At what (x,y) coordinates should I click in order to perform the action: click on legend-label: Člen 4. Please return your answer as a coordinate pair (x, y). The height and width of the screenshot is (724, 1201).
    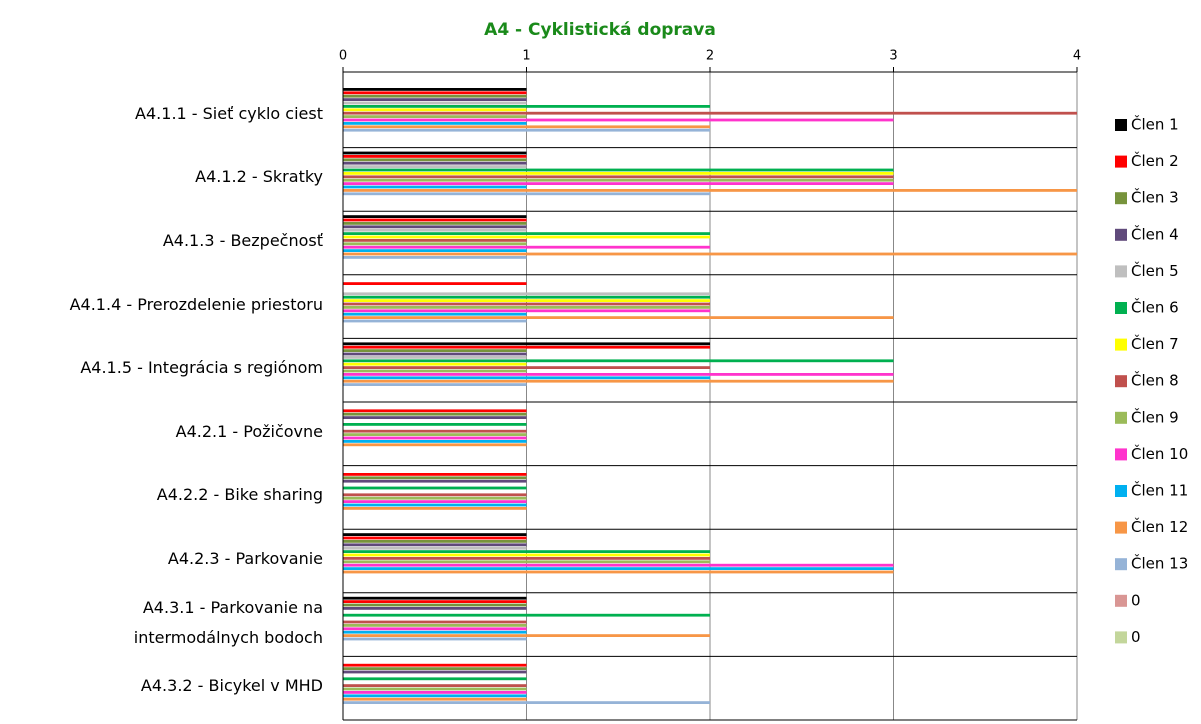
    Looking at the image, I should click on (1155, 233).